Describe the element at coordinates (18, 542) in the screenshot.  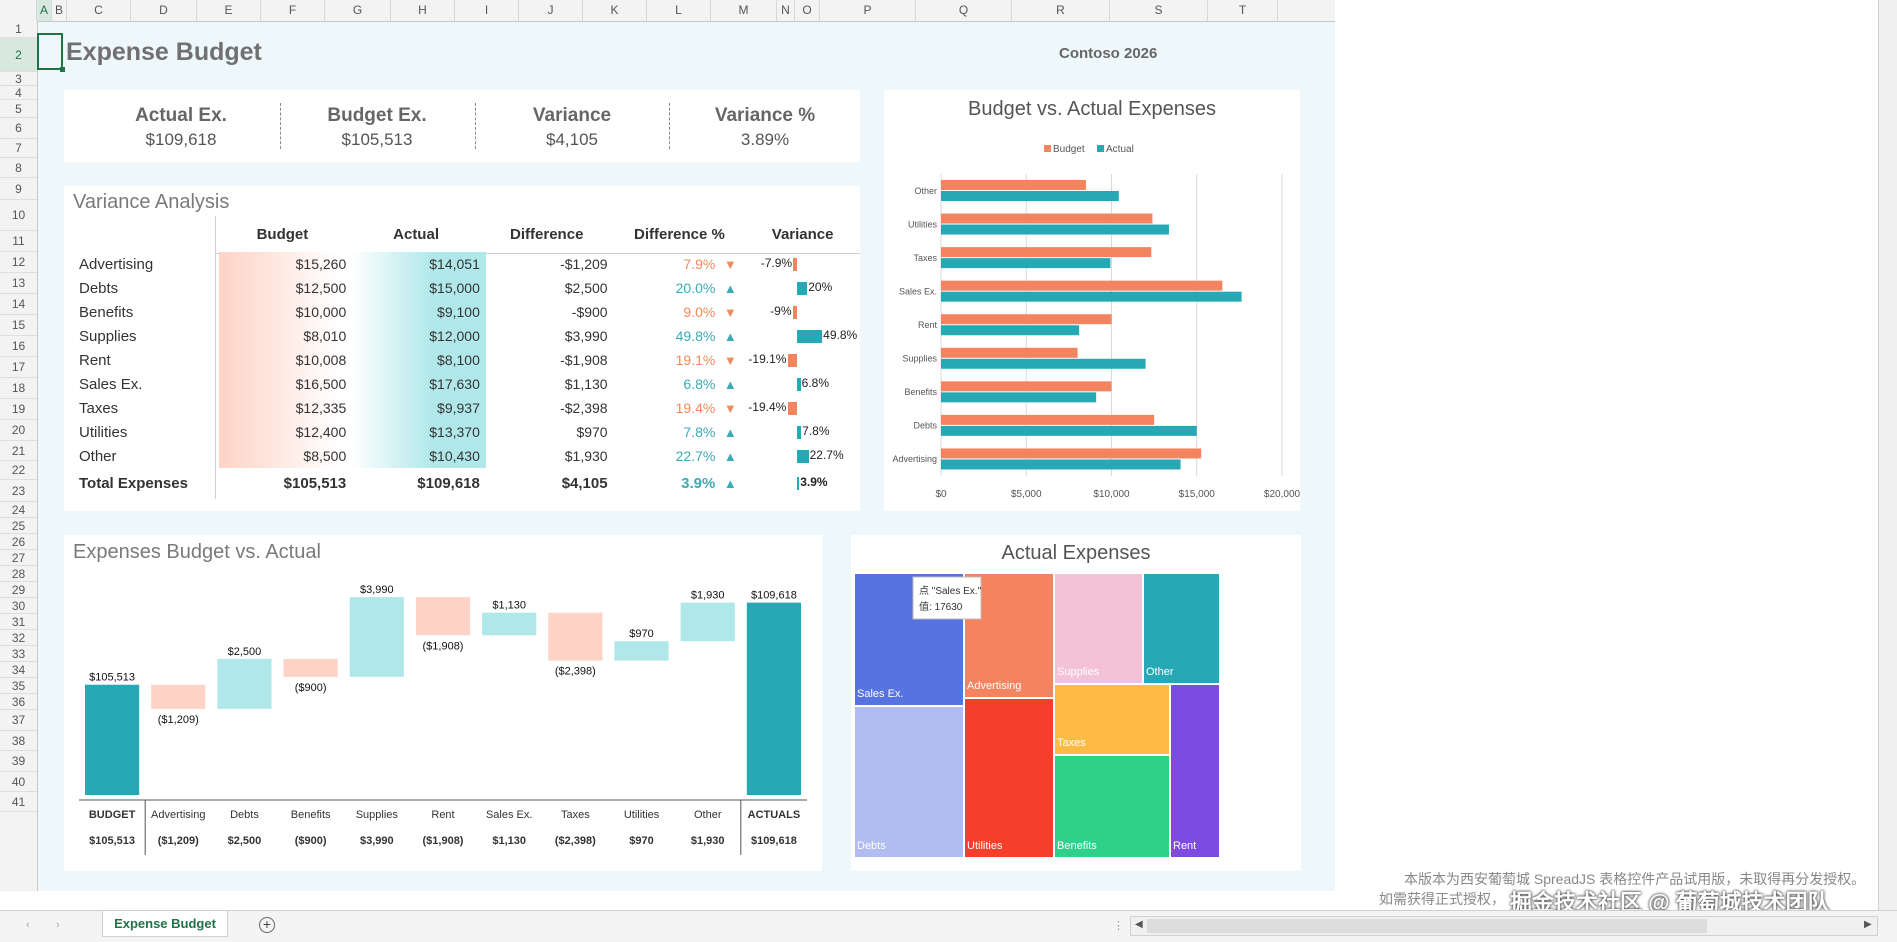
I see `row-header-26: 26` at that location.